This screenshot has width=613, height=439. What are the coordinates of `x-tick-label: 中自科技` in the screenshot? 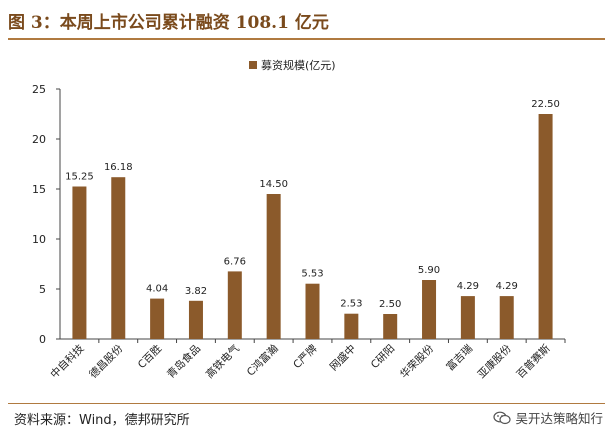 It's located at (67, 361).